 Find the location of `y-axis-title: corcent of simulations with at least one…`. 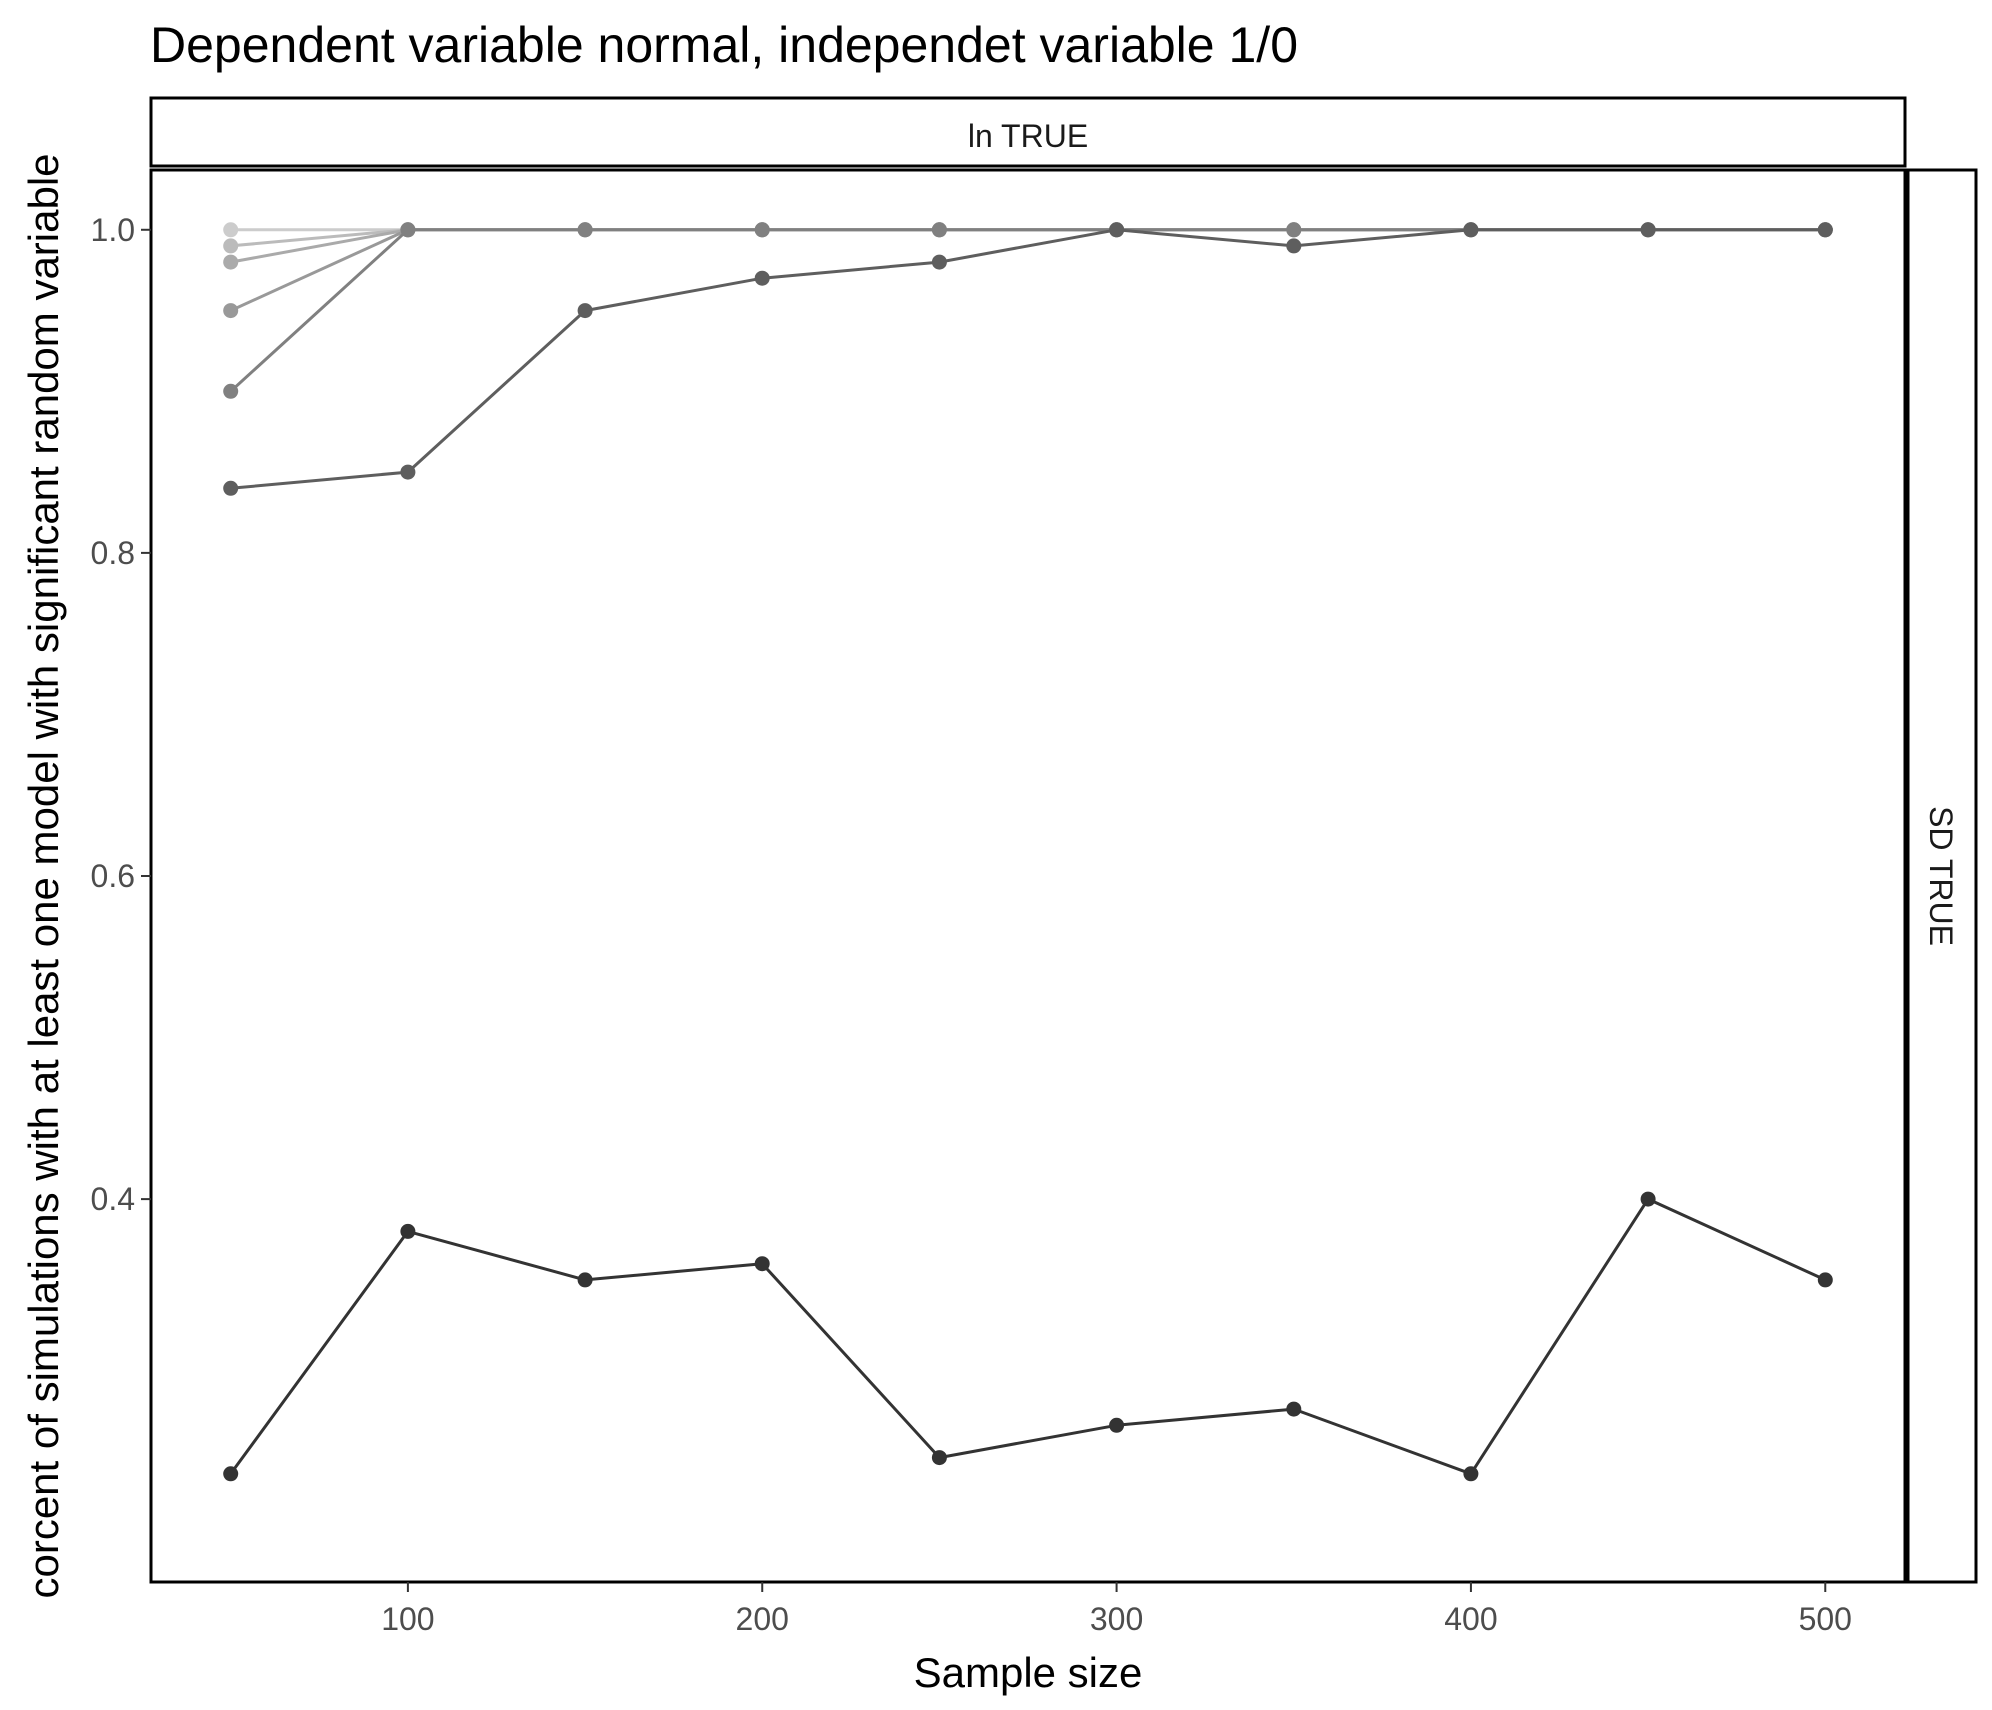

y-axis-title: corcent of simulations with at least one… is located at coordinates (43, 875).